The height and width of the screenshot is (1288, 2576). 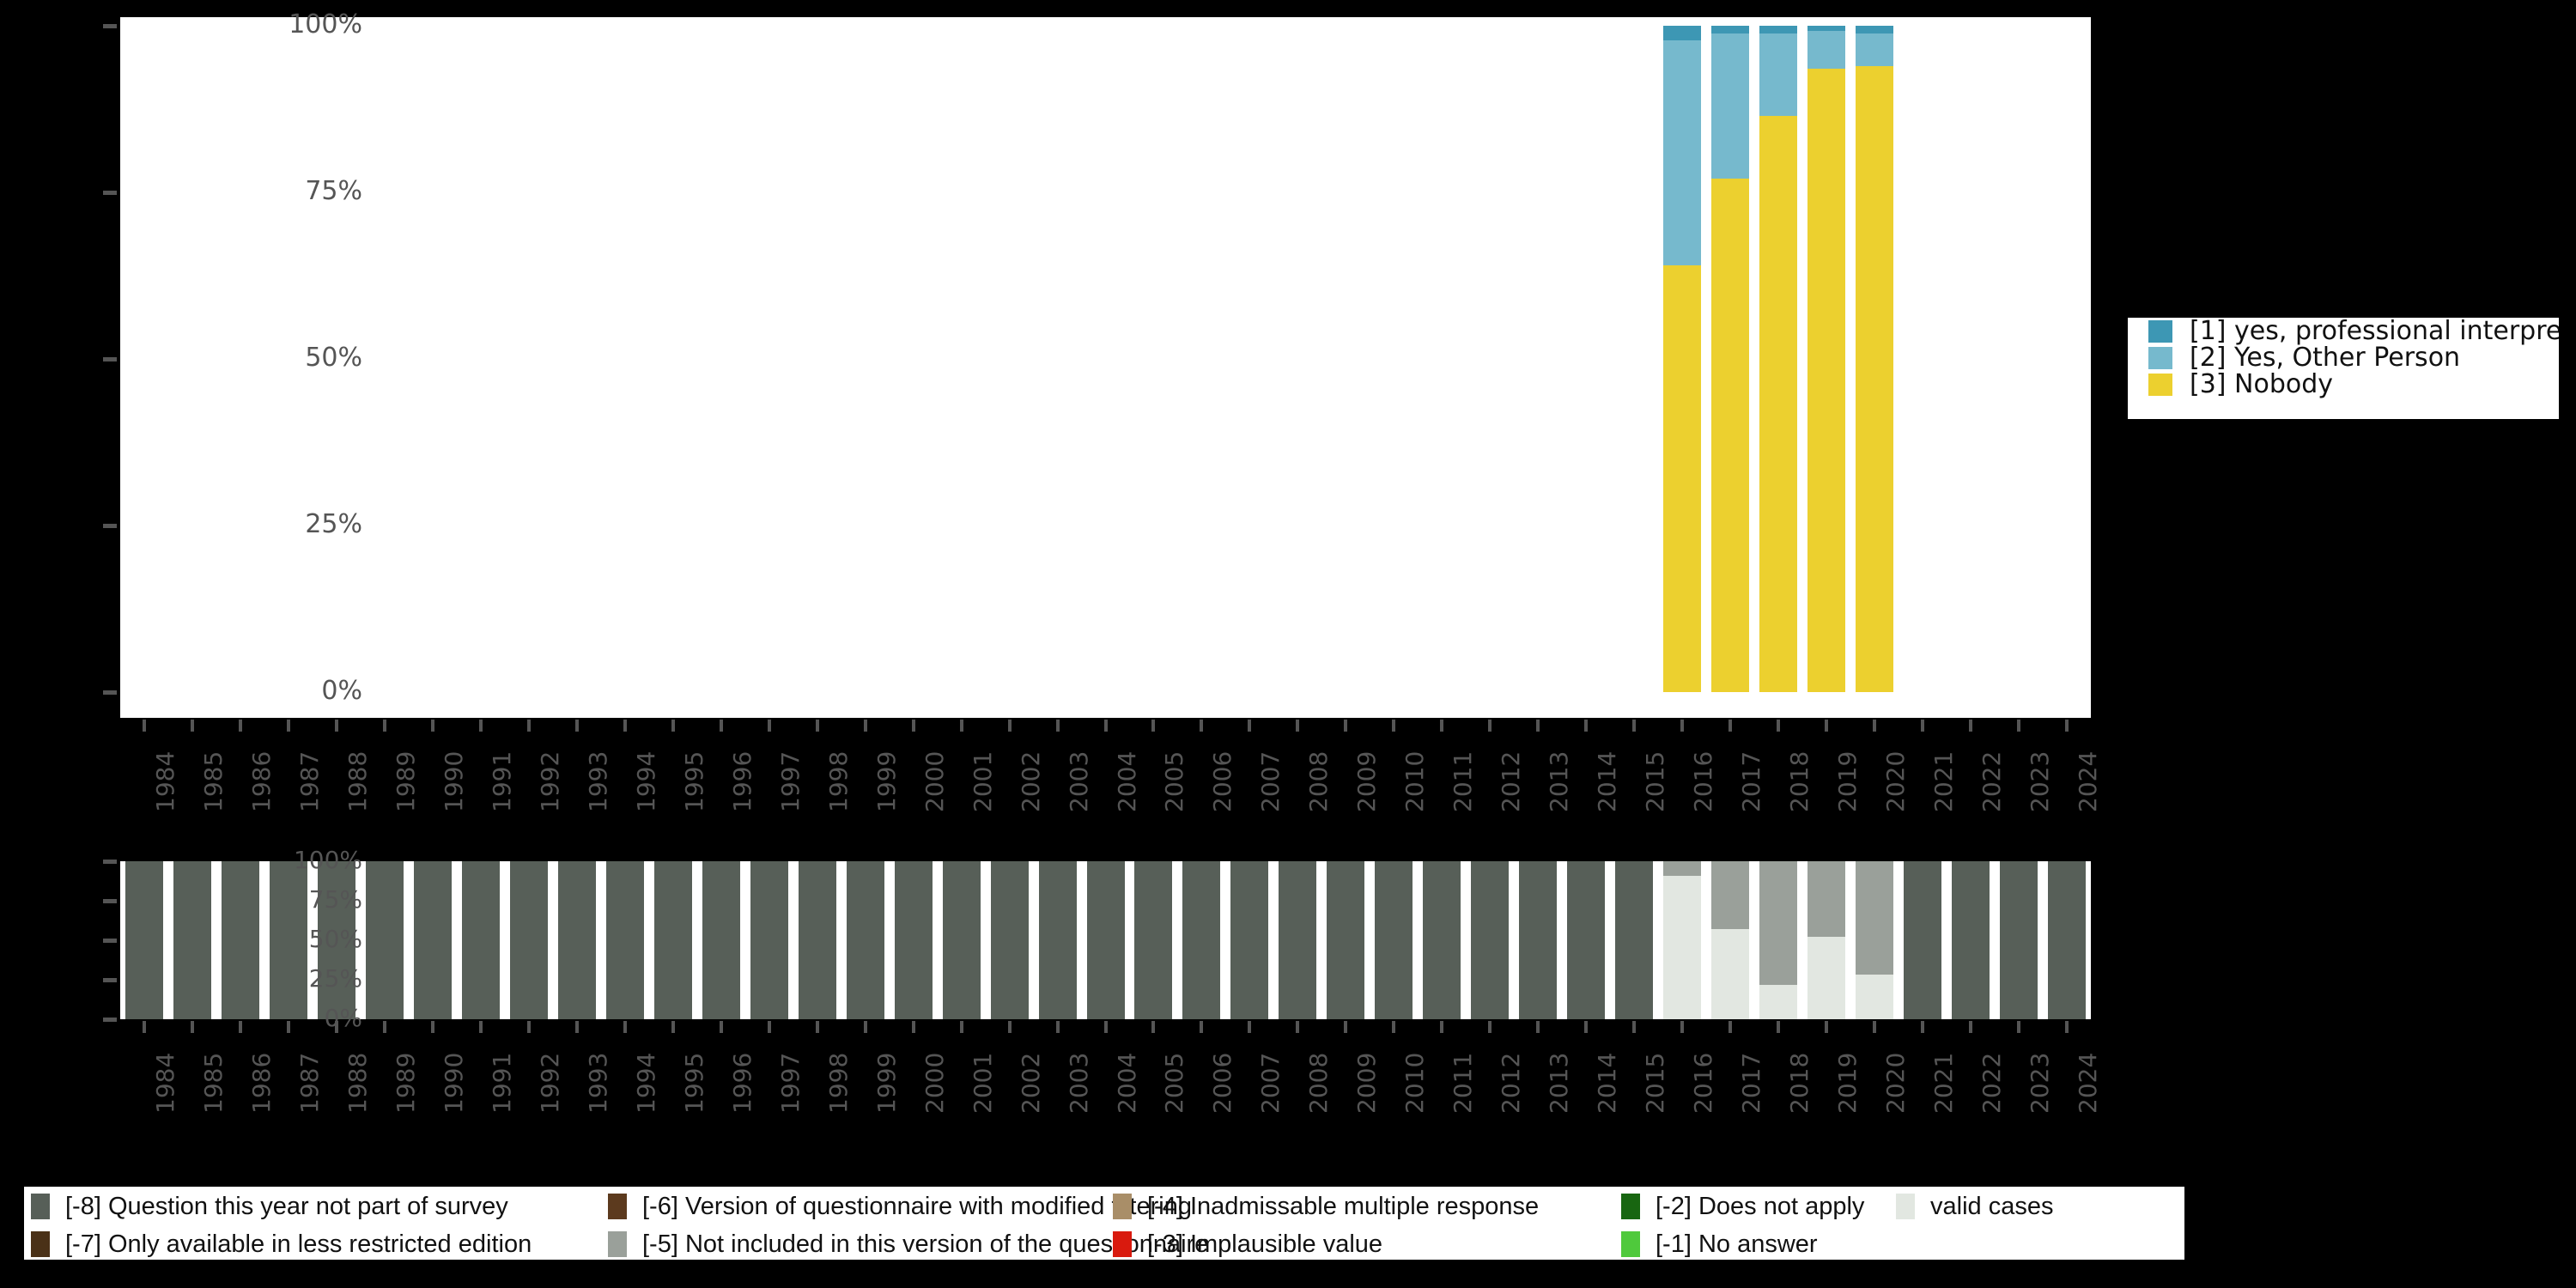 I want to click on legend-item: [-3] Implausible value, so click(x=1247, y=1244).